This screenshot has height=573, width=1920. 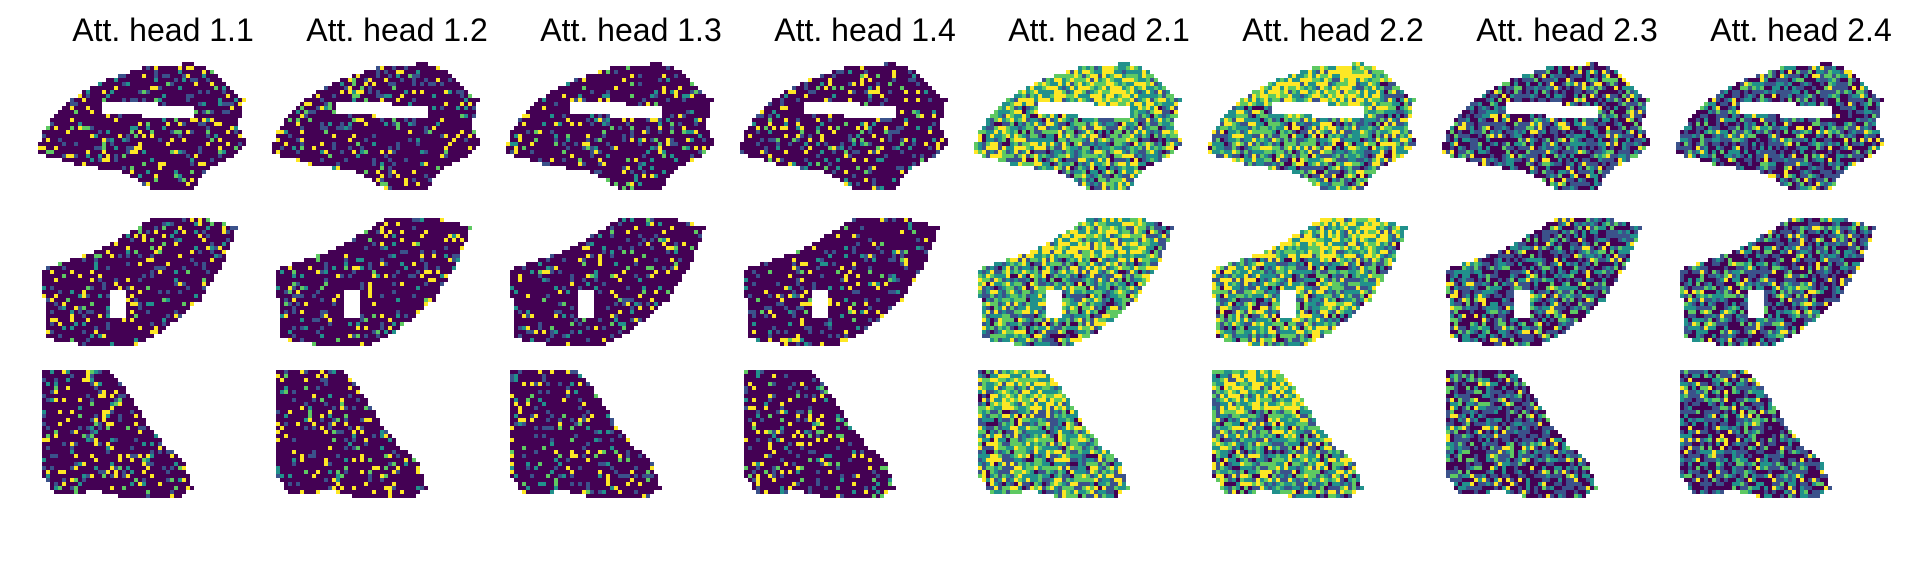 What do you see at coordinates (865, 30) in the screenshot?
I see `column-title-head-1-4: Att. head 1.4` at bounding box center [865, 30].